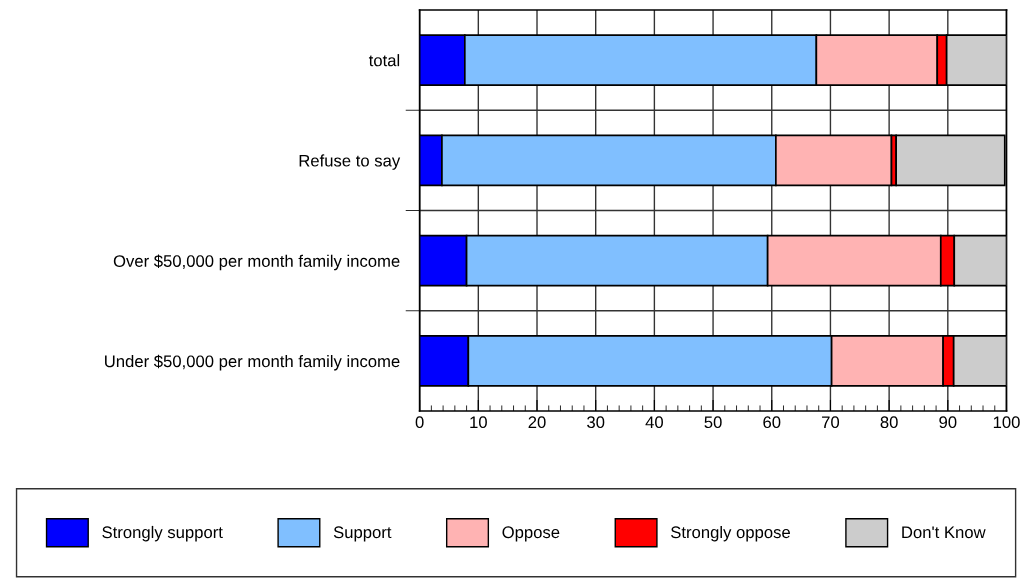  What do you see at coordinates (162, 533) in the screenshot?
I see `legend-label: Strongly support` at bounding box center [162, 533].